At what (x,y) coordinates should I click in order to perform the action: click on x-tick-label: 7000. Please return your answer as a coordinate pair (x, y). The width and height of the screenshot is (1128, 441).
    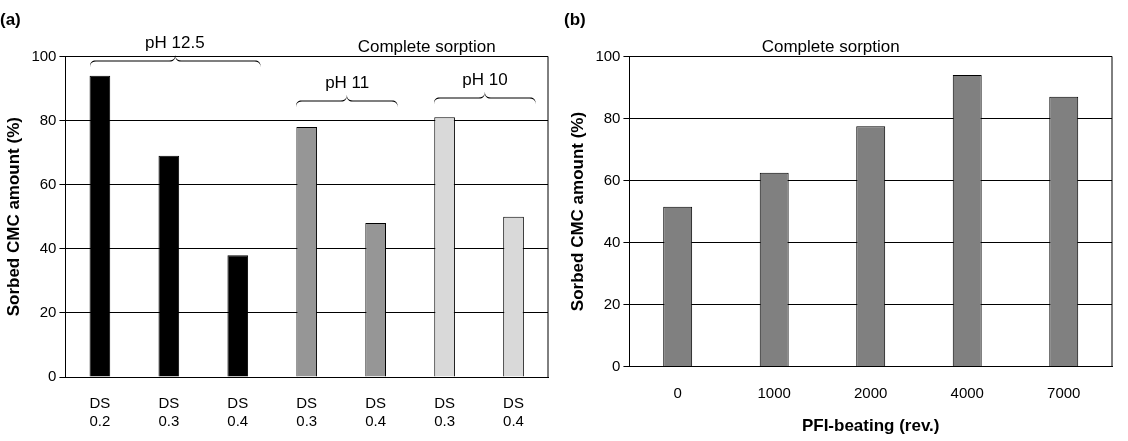
    Looking at the image, I should click on (1064, 392).